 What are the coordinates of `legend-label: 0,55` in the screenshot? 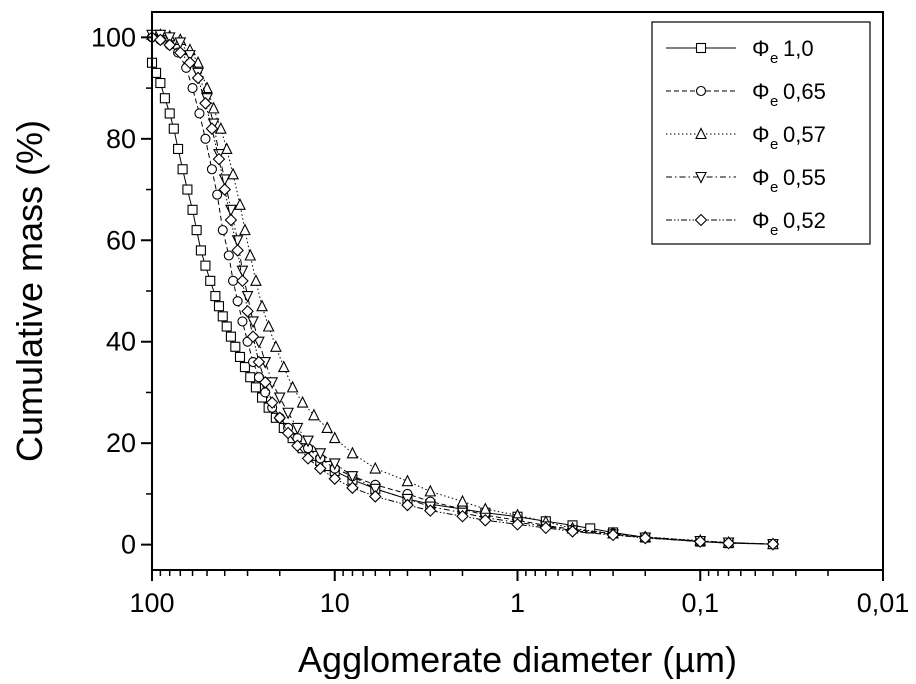 It's located at (804, 177).